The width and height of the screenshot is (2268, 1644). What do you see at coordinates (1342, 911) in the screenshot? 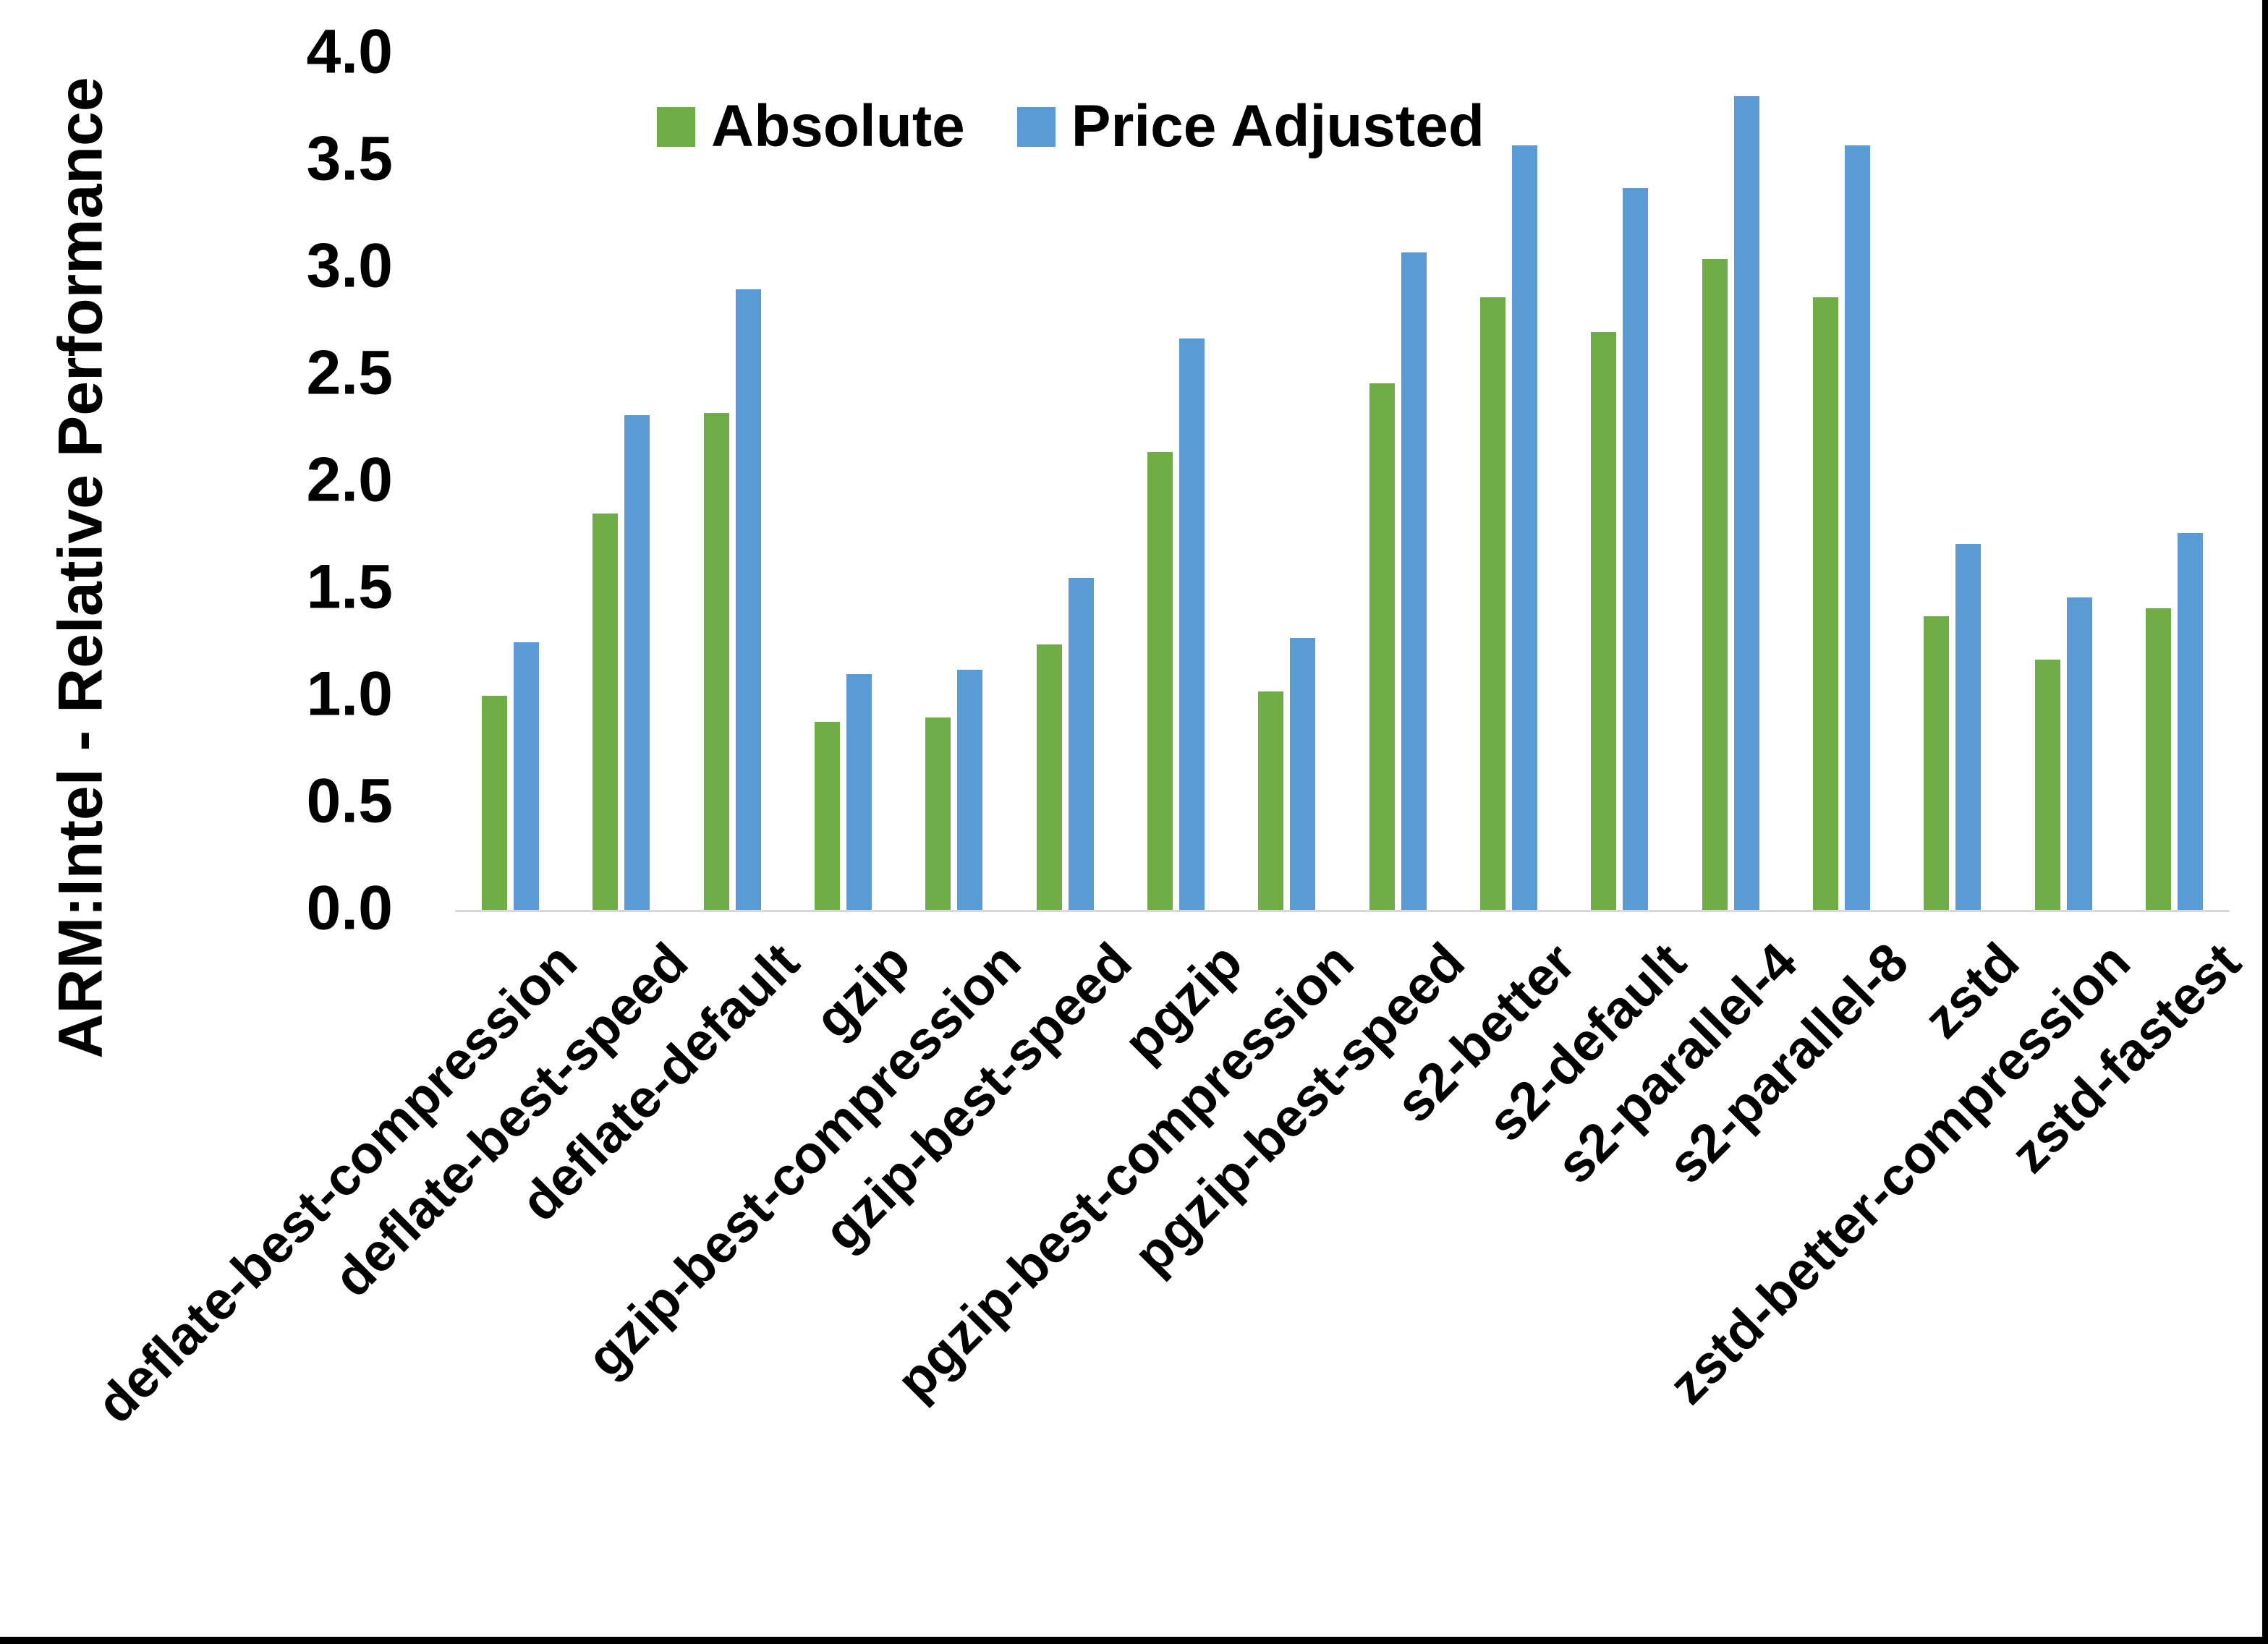
I see `x-axis-line` at bounding box center [1342, 911].